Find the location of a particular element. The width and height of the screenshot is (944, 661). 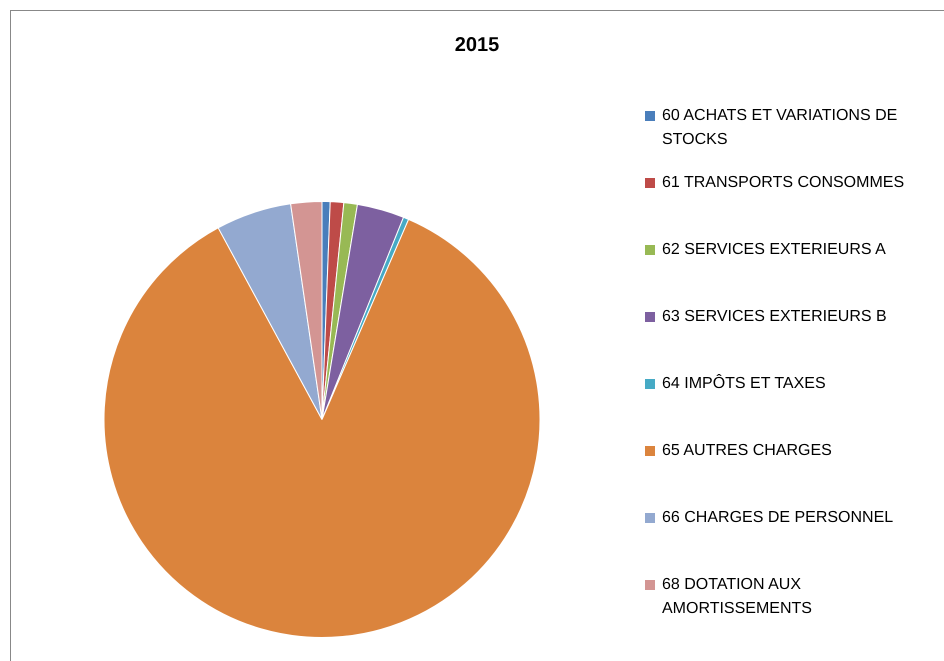

chart-title: 2015 is located at coordinates (477, 45).